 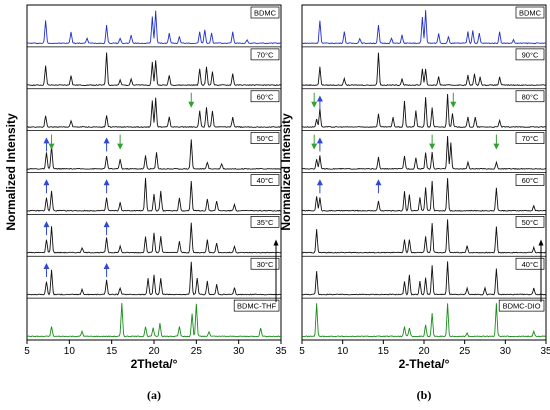 What do you see at coordinates (506, 351) in the screenshot?
I see `panel-b-xtick-label: 30` at bounding box center [506, 351].